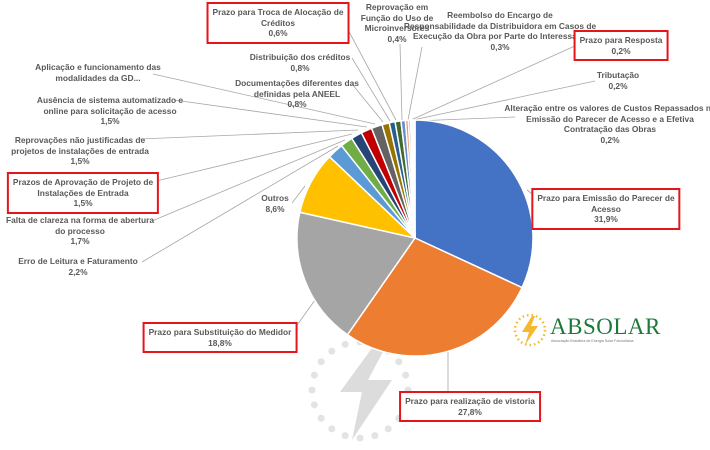  Describe the element at coordinates (220, 342) in the screenshot. I see `data-label-pct: 18,8%` at that location.